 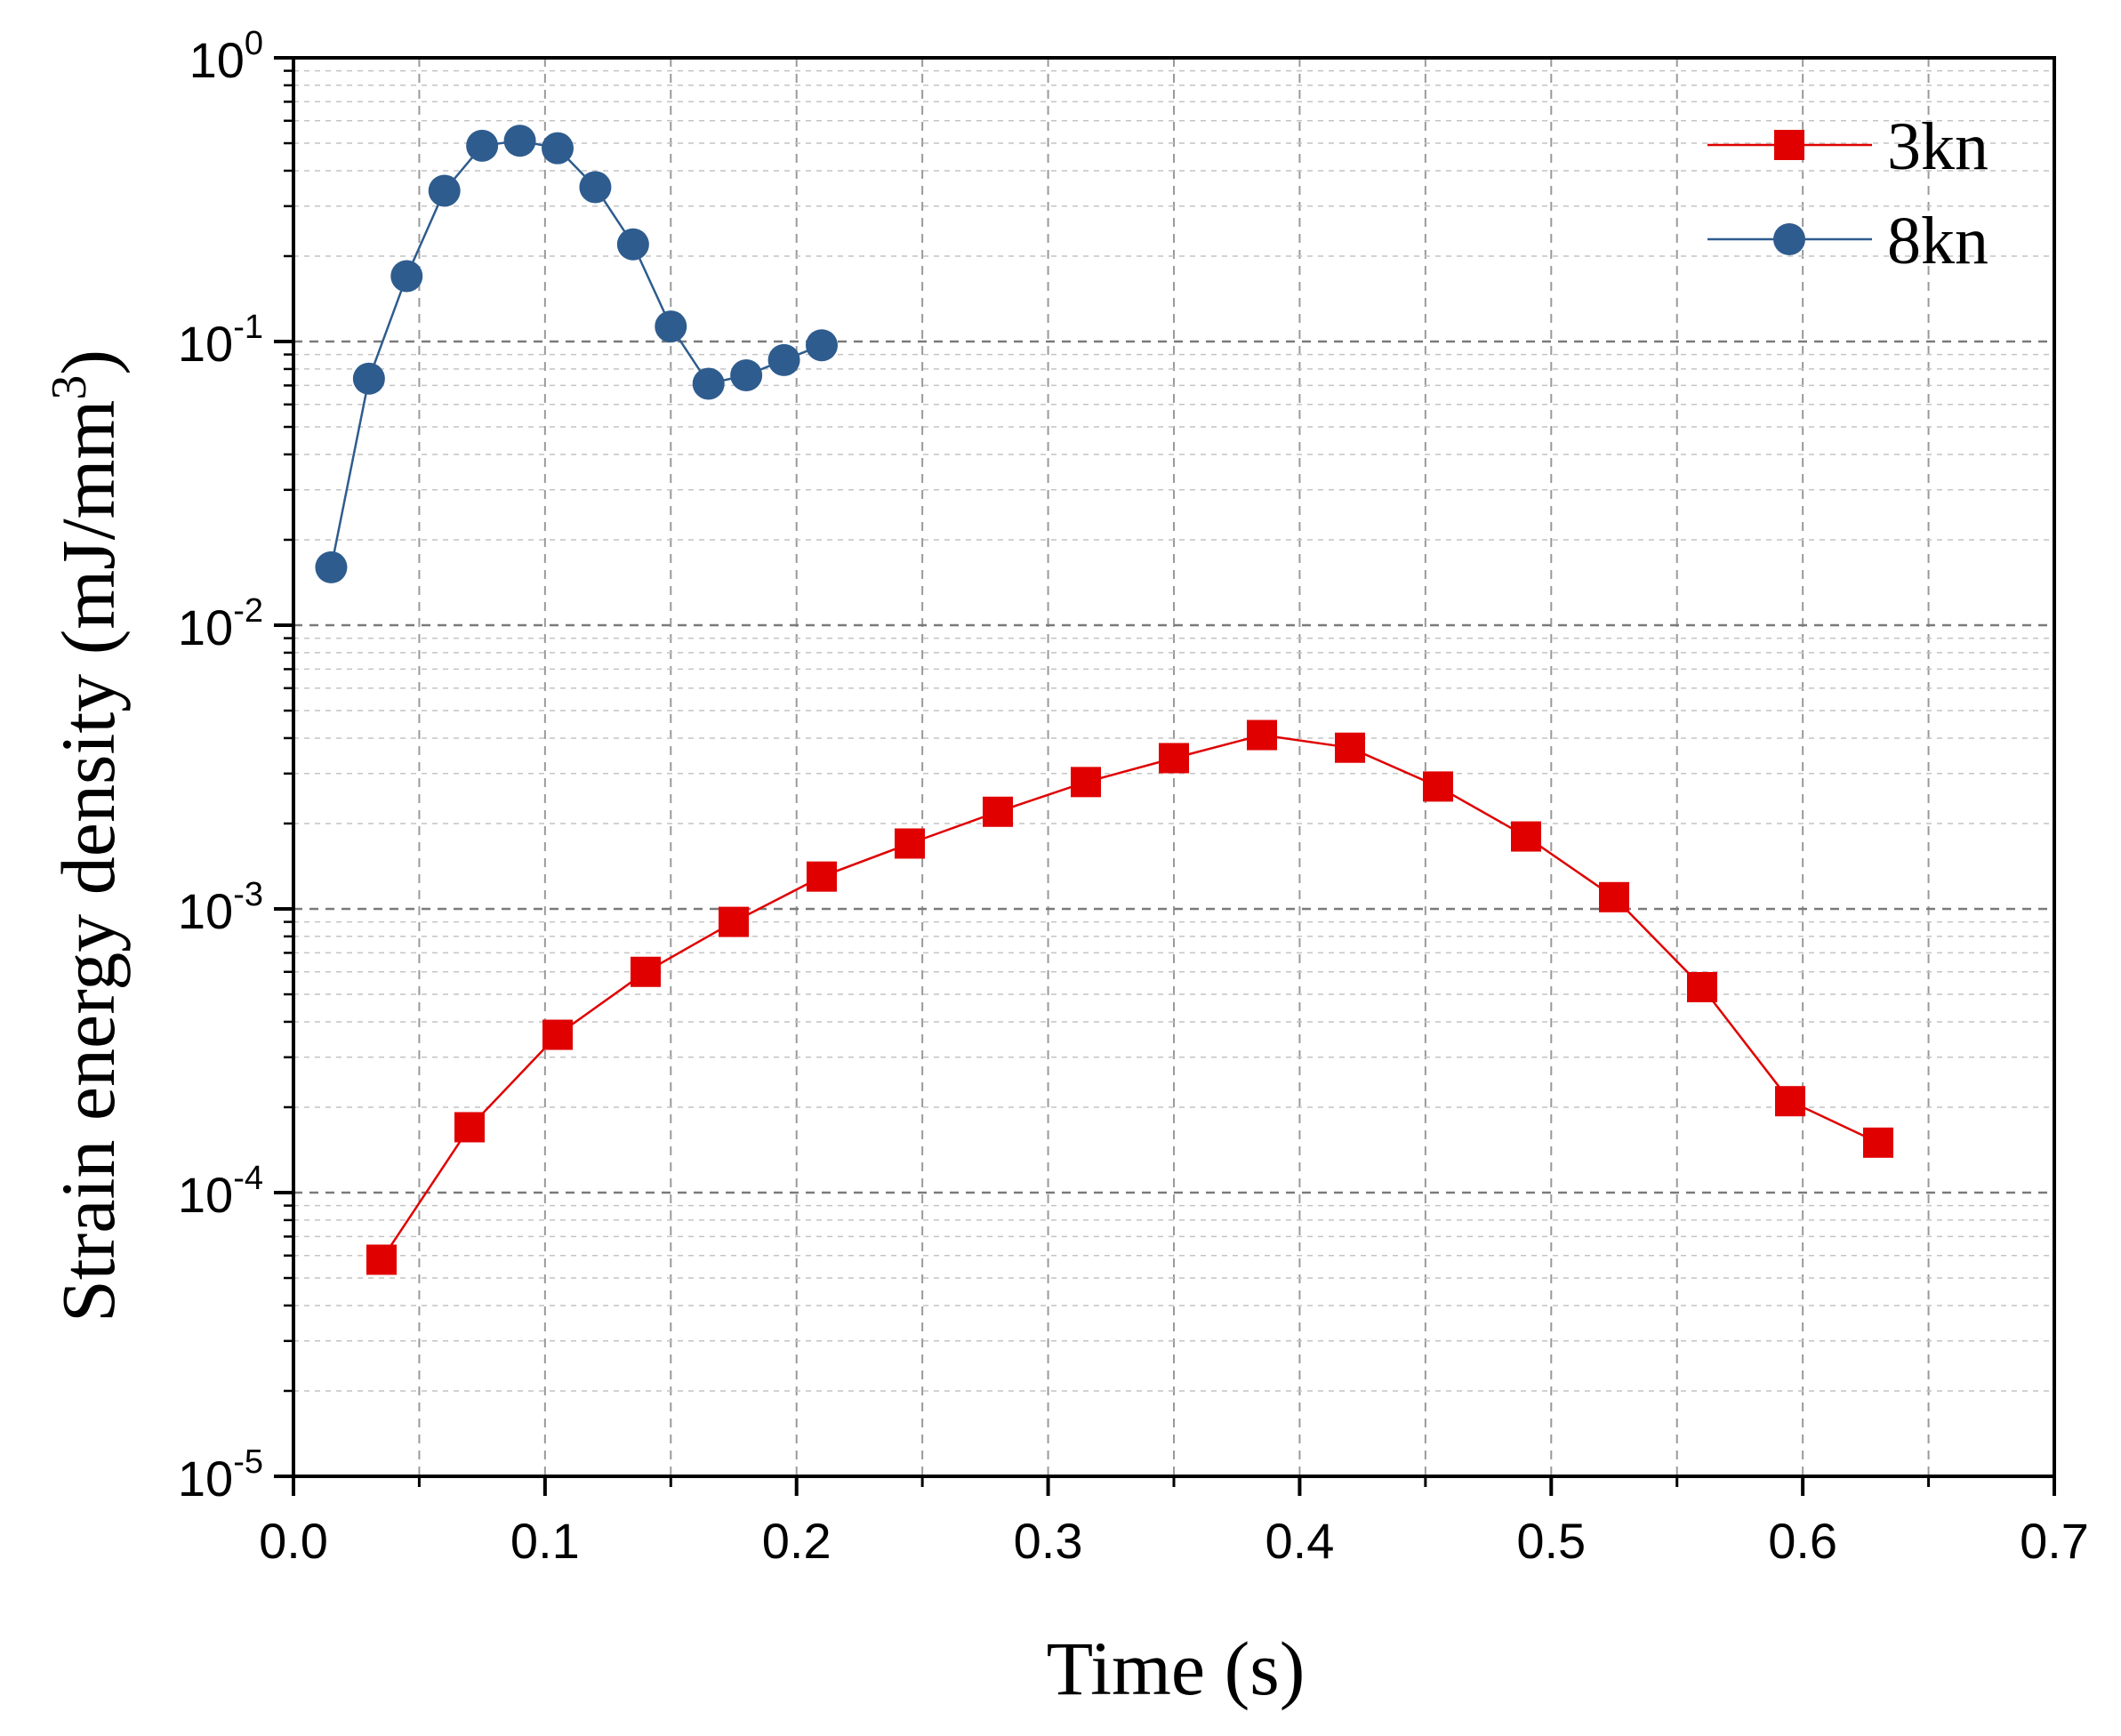 I want to click on y-axis-title-main: Strain energy density (mJ/mm, so click(x=88, y=861).